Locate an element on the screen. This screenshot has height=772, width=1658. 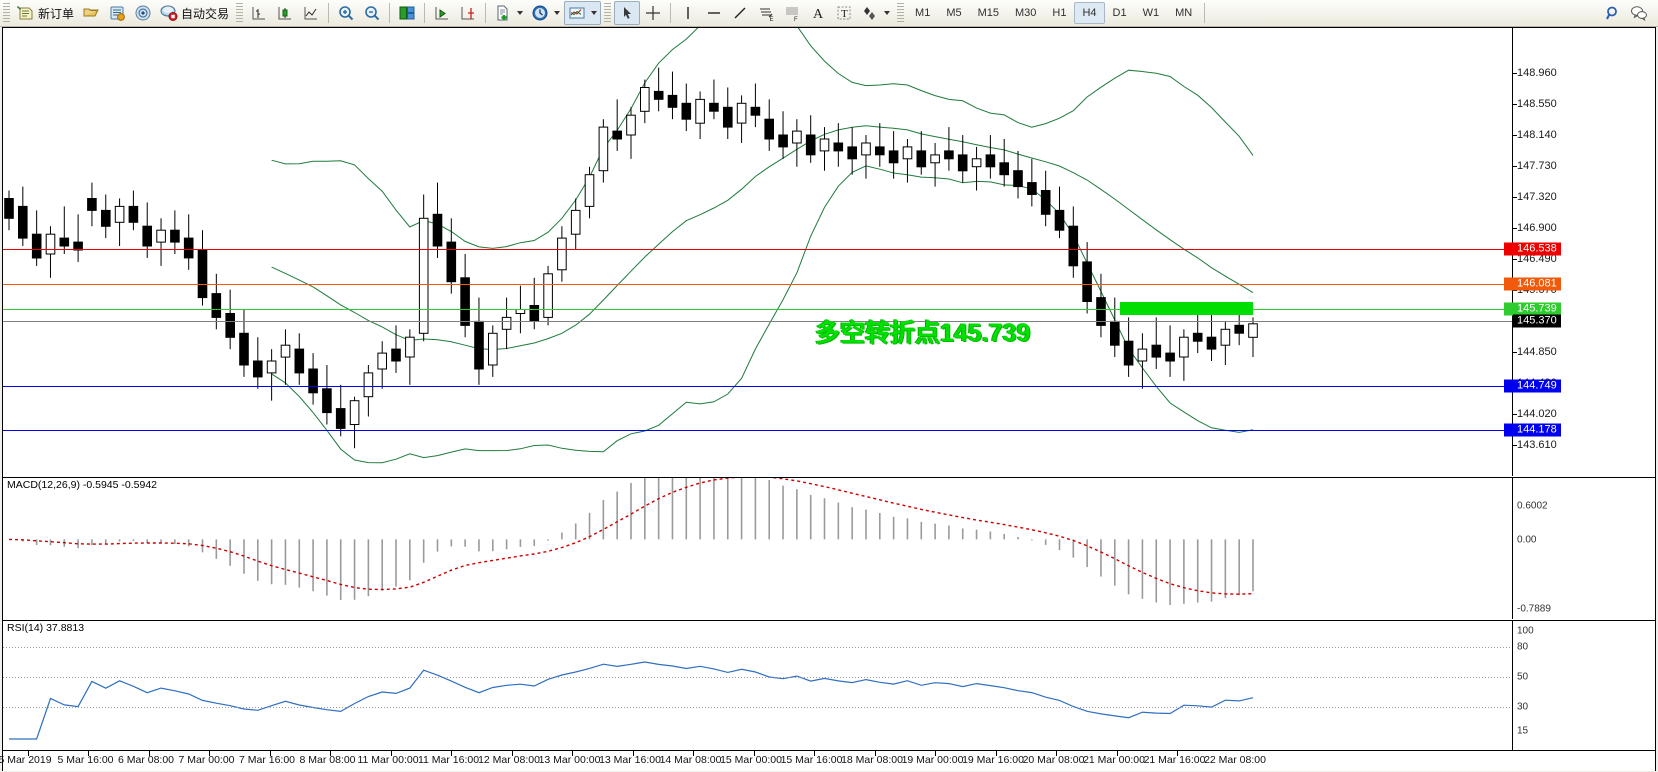
zoom-out-button is located at coordinates (372, 13).